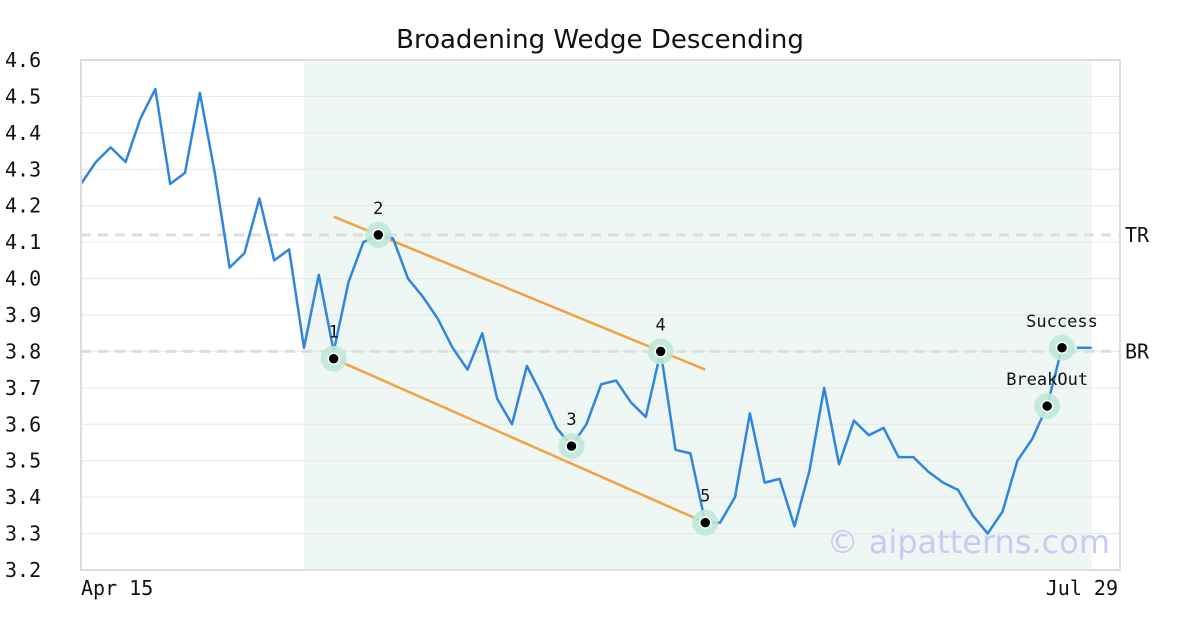 This screenshot has width=1200, height=630. I want to click on y-tick-label: 4.6, so click(23, 60).